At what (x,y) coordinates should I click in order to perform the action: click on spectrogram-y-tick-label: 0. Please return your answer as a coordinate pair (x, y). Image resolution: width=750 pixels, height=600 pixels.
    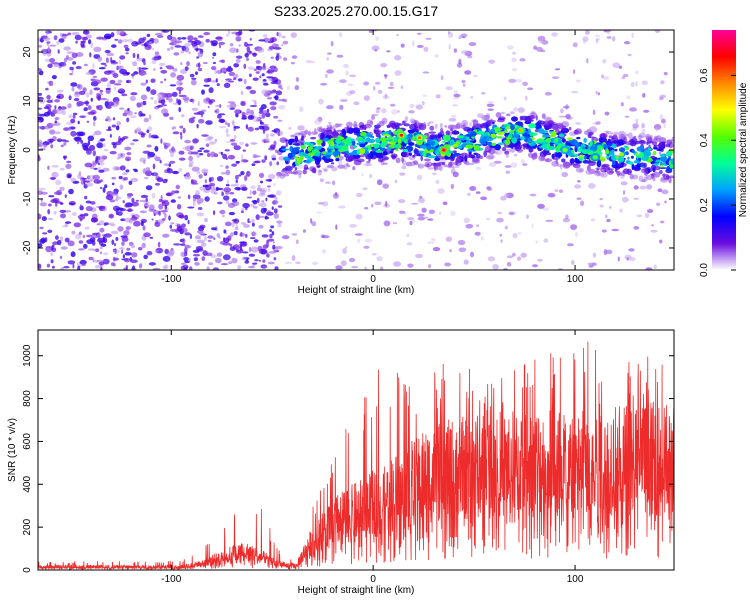
    Looking at the image, I should click on (27, 150).